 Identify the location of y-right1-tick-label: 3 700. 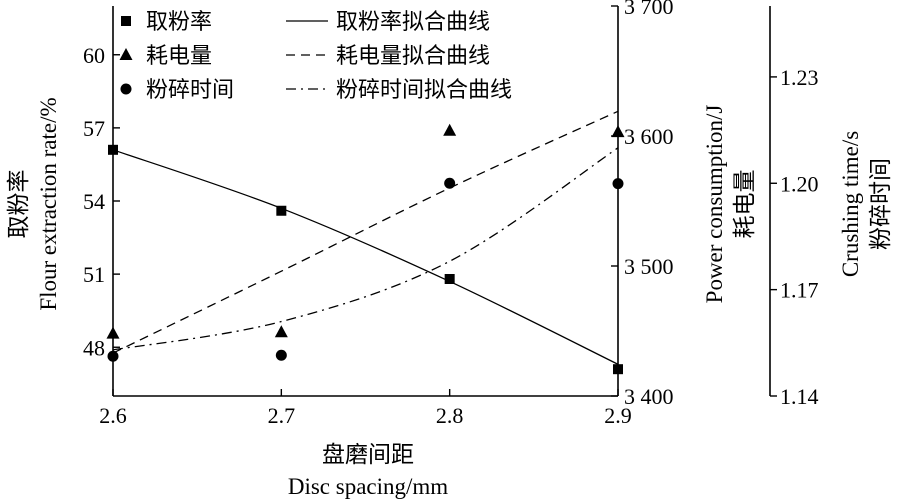
(649, 9).